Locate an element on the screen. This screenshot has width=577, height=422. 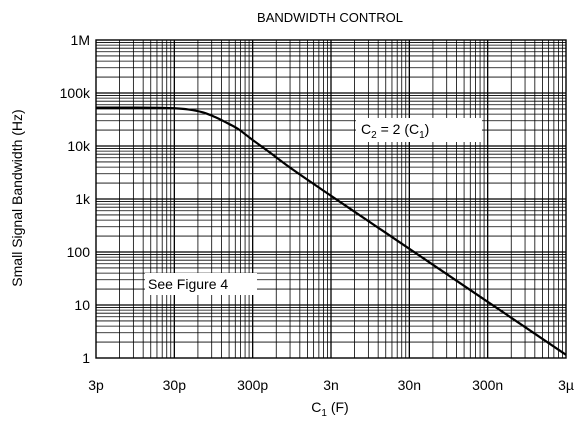
y-tick-label: 10 is located at coordinates (82, 305).